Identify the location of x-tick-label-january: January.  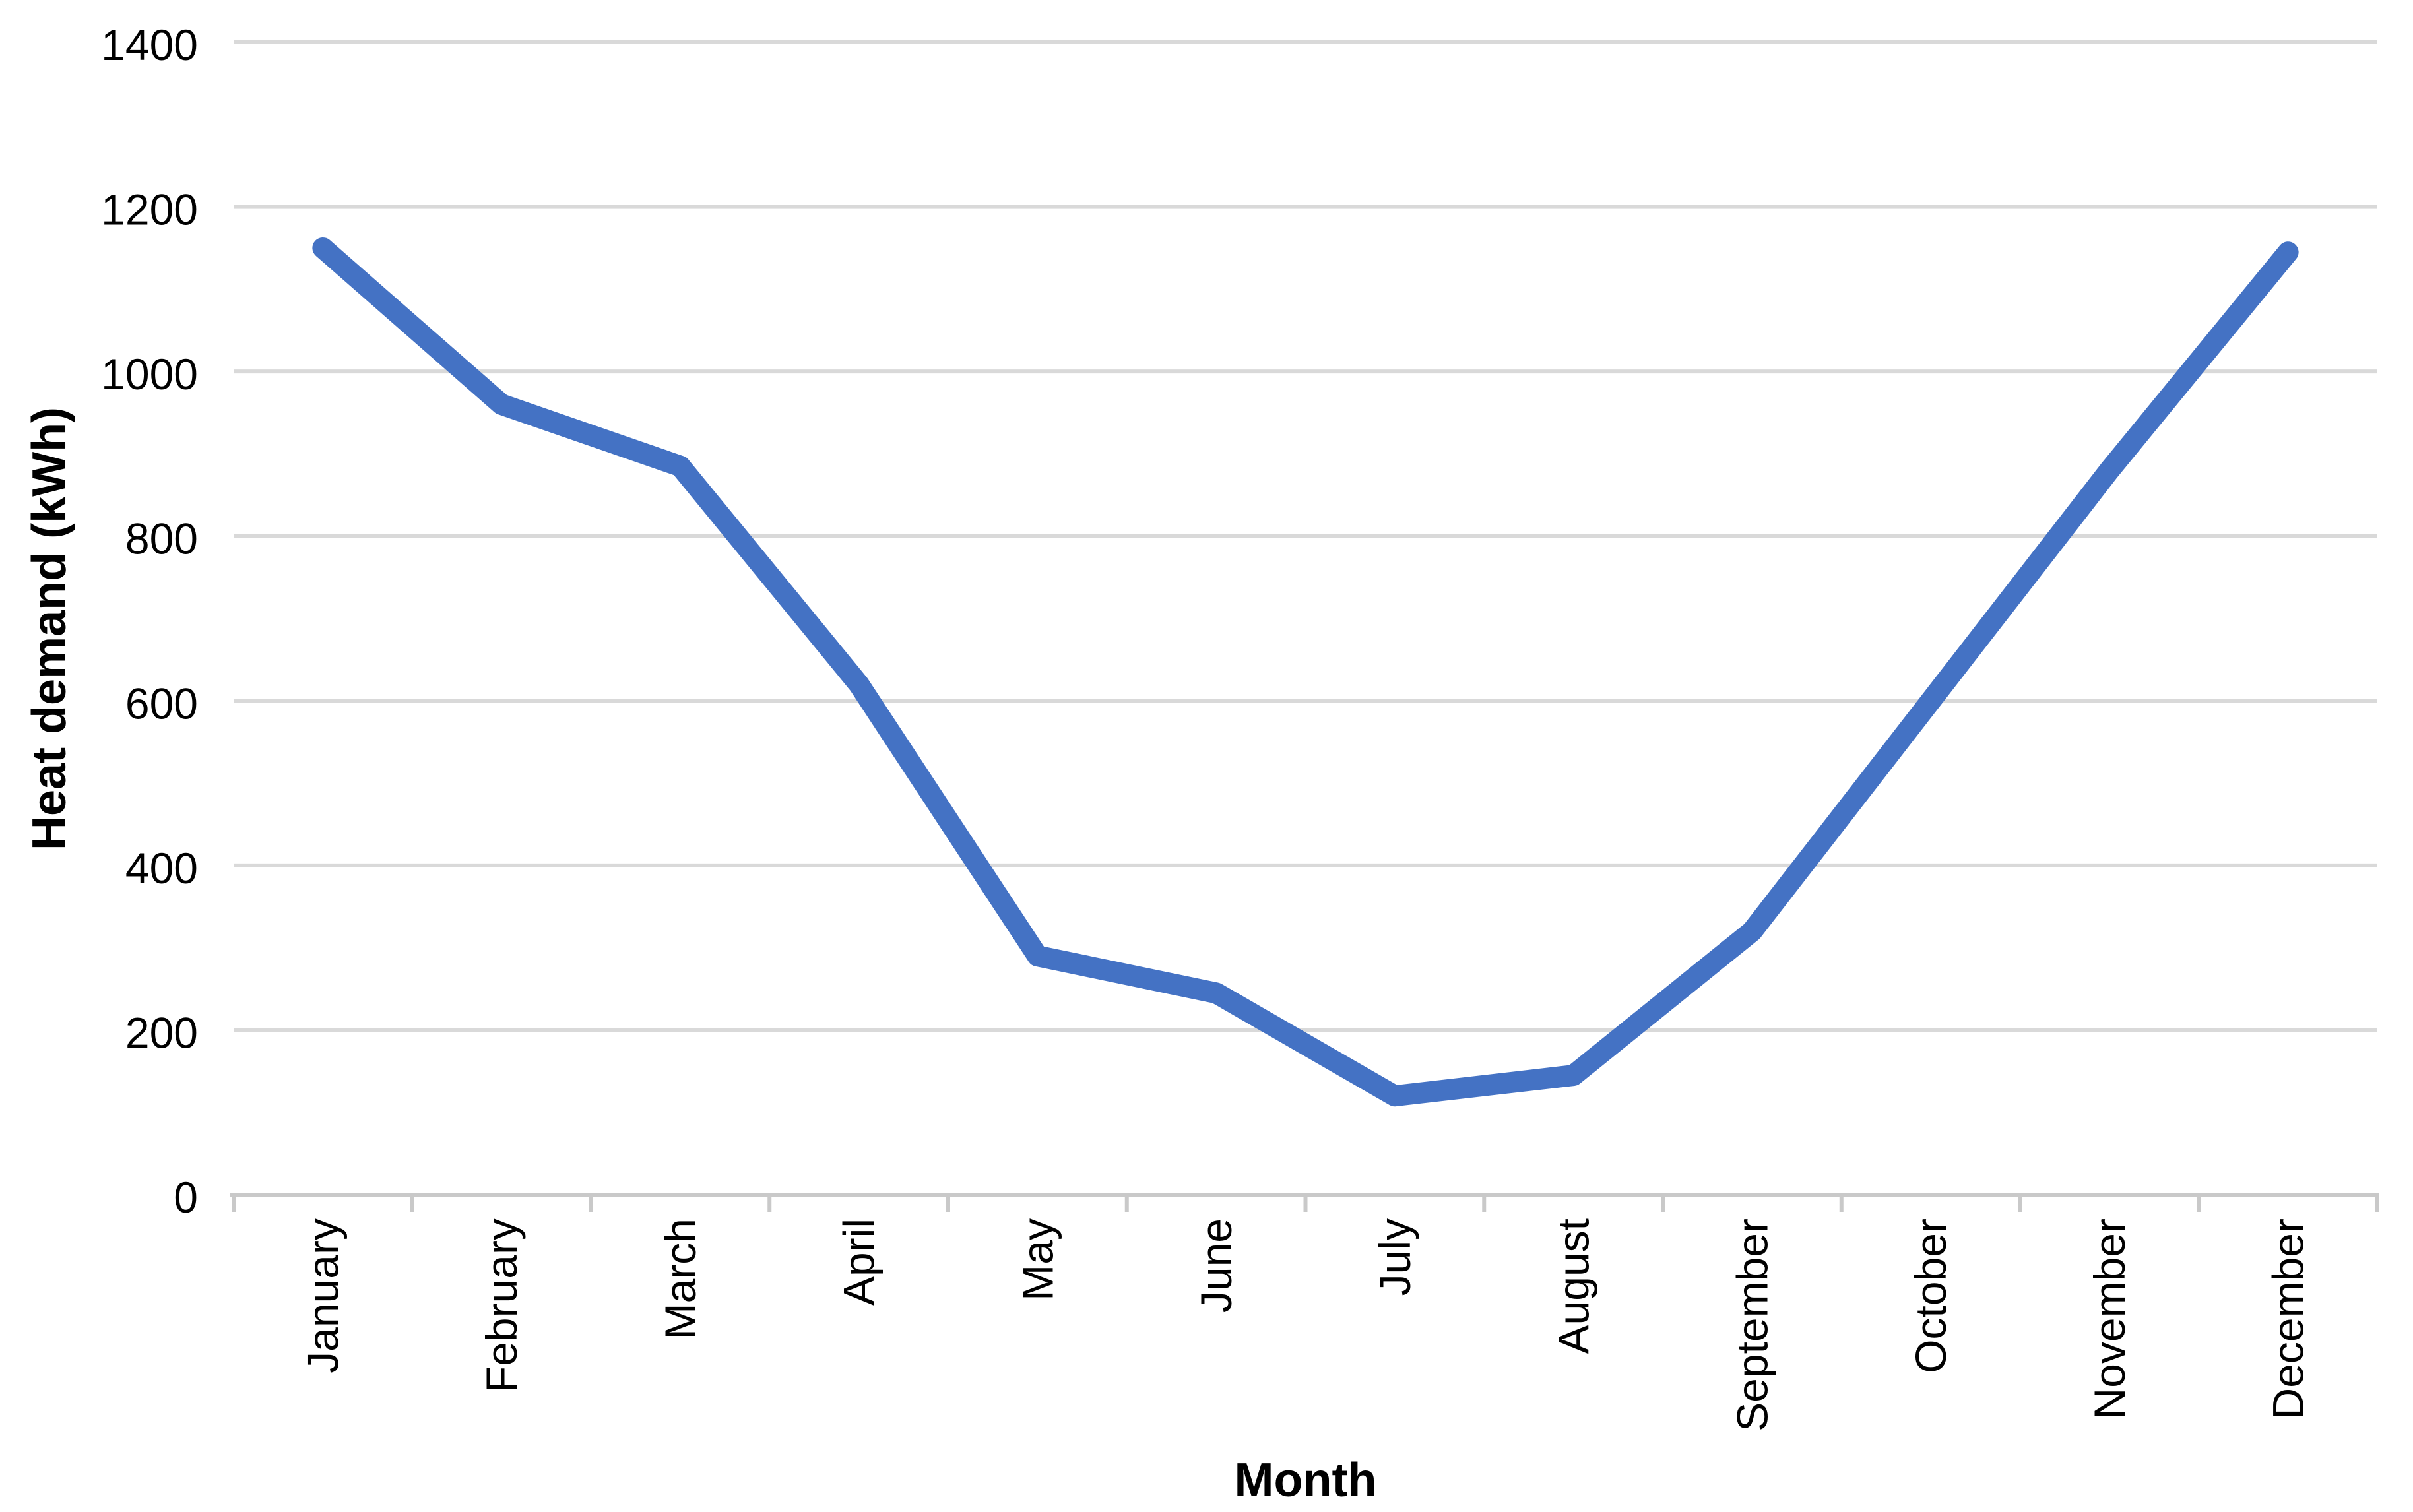
(322, 1295).